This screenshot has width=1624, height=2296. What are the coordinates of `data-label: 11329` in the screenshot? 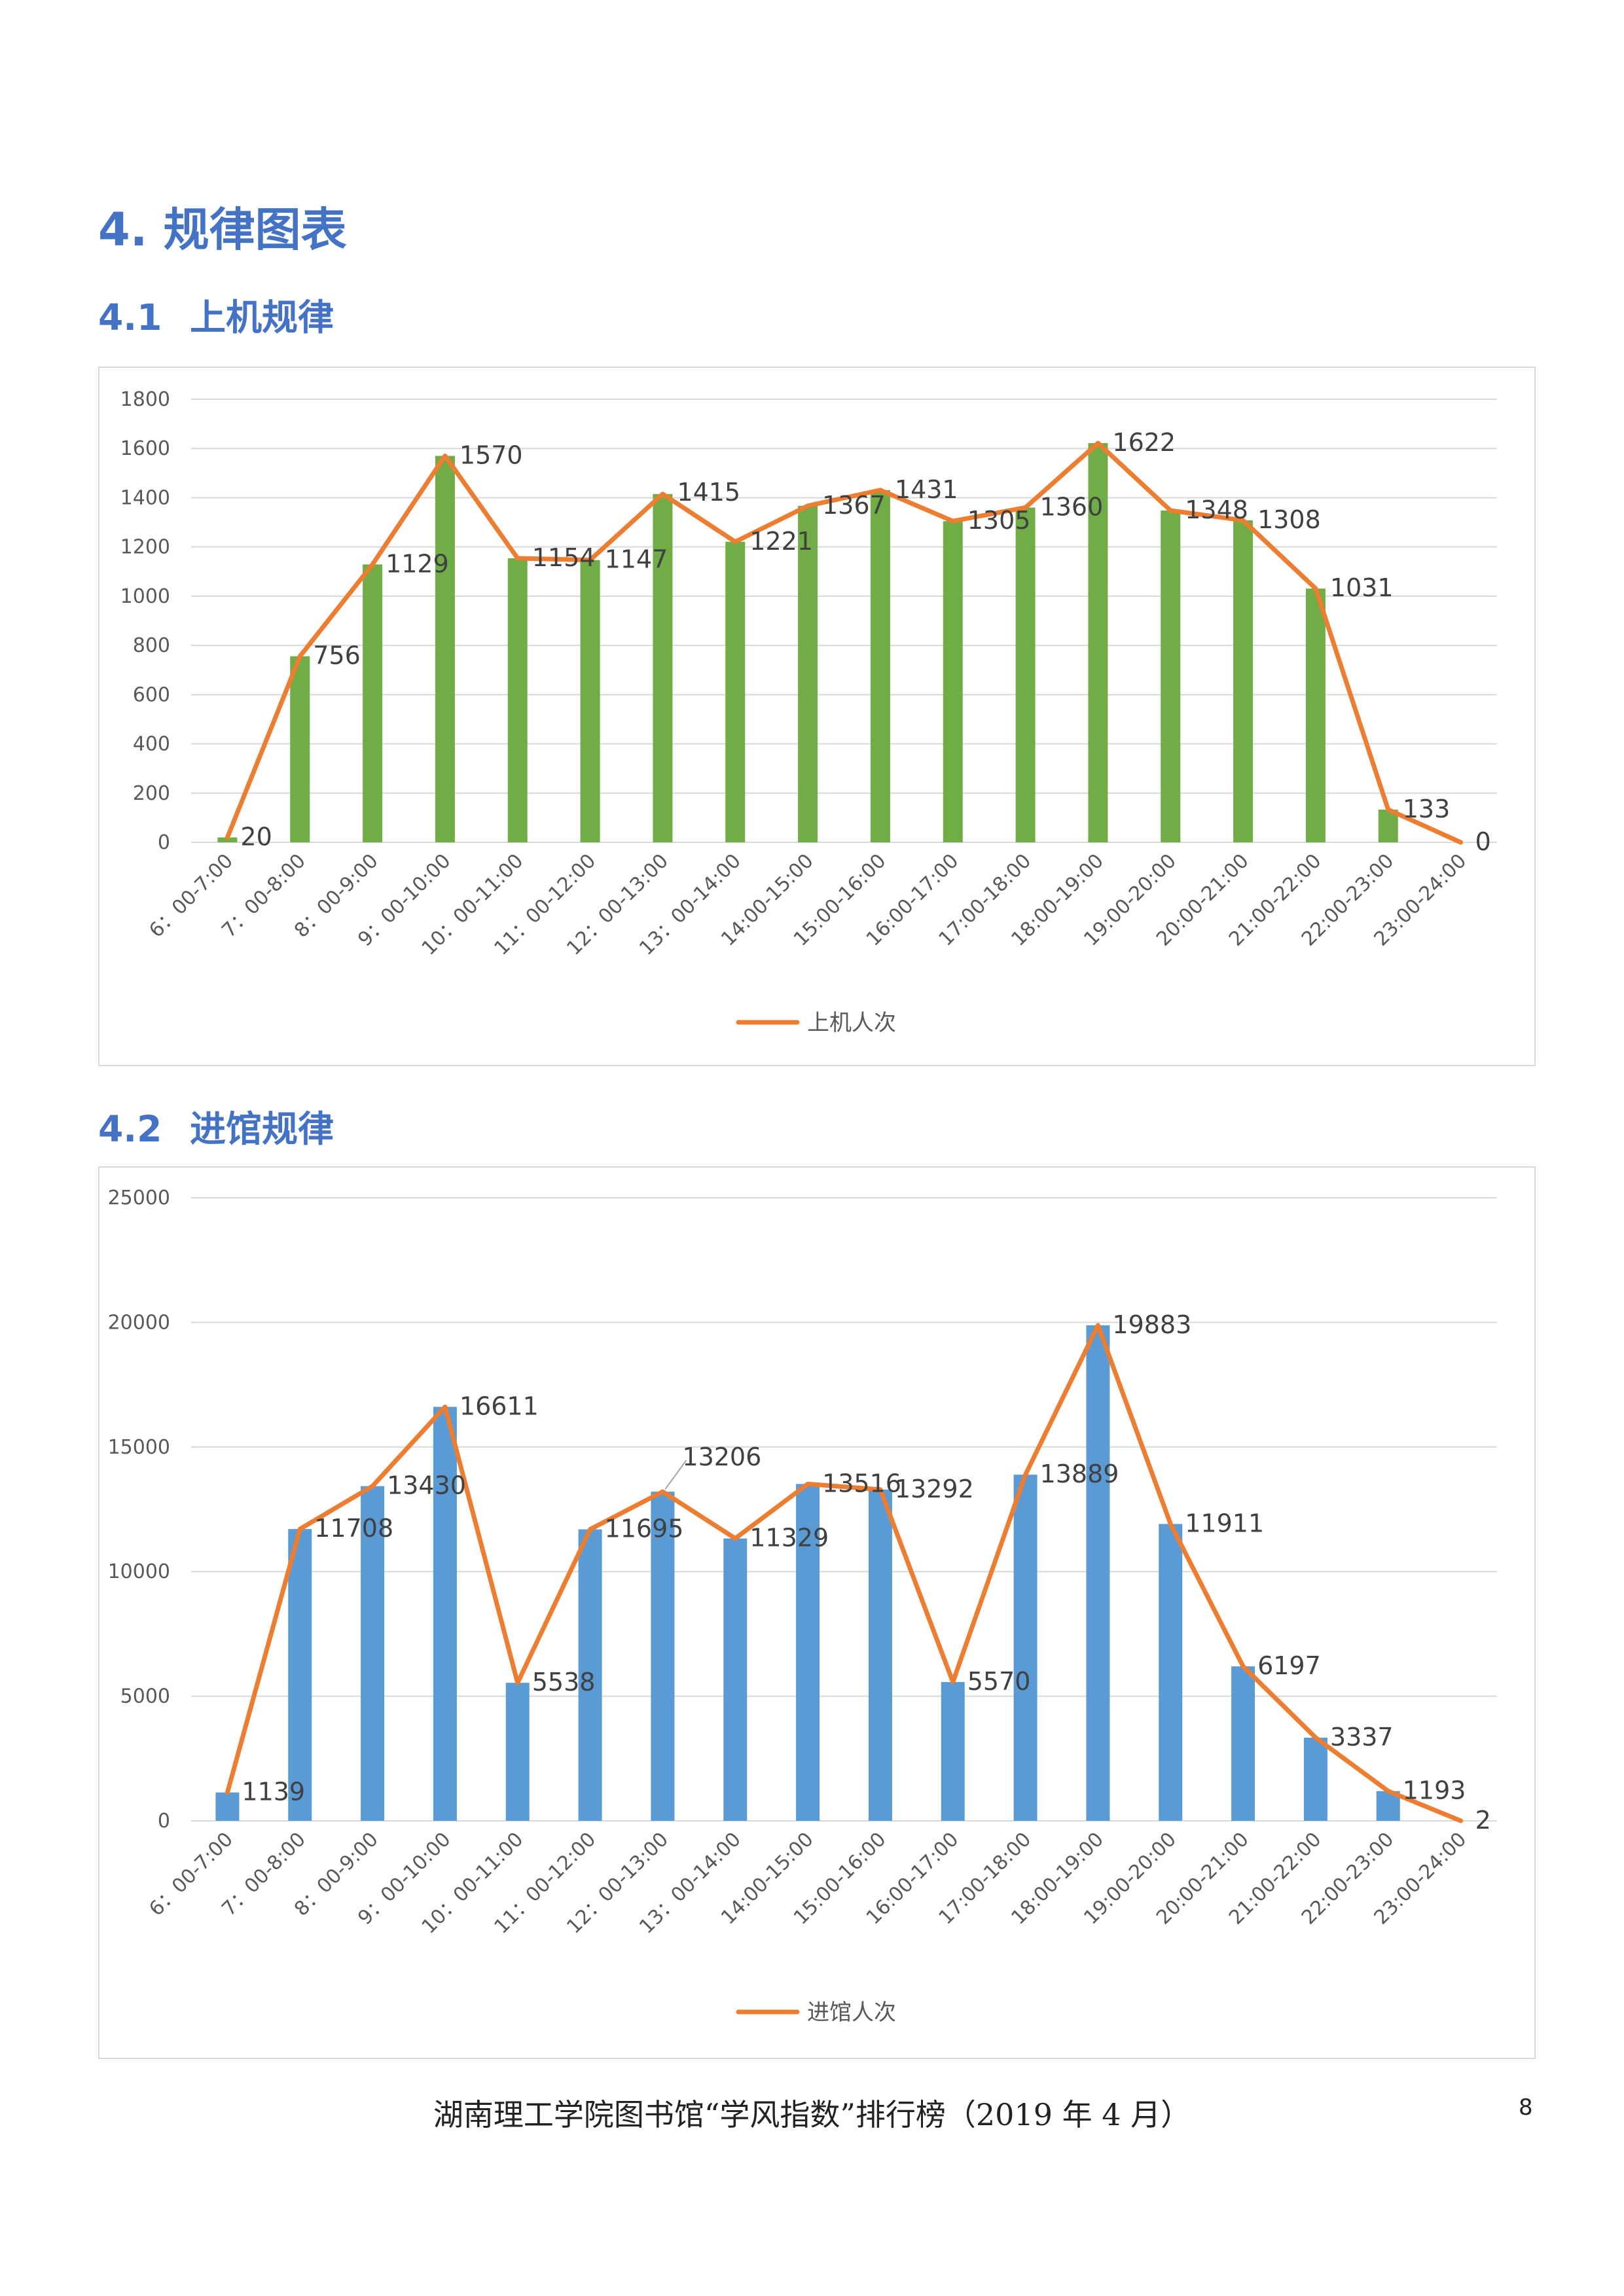 It's located at (789, 1538).